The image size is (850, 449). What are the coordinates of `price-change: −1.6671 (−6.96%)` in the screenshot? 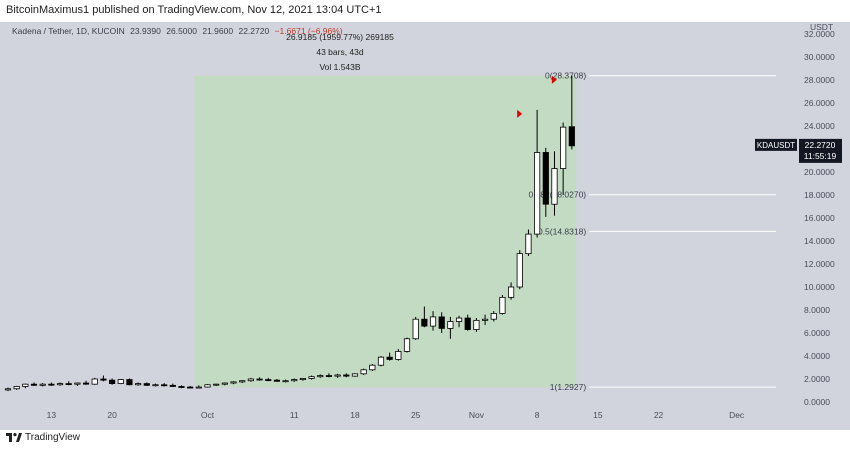 It's located at (308, 31).